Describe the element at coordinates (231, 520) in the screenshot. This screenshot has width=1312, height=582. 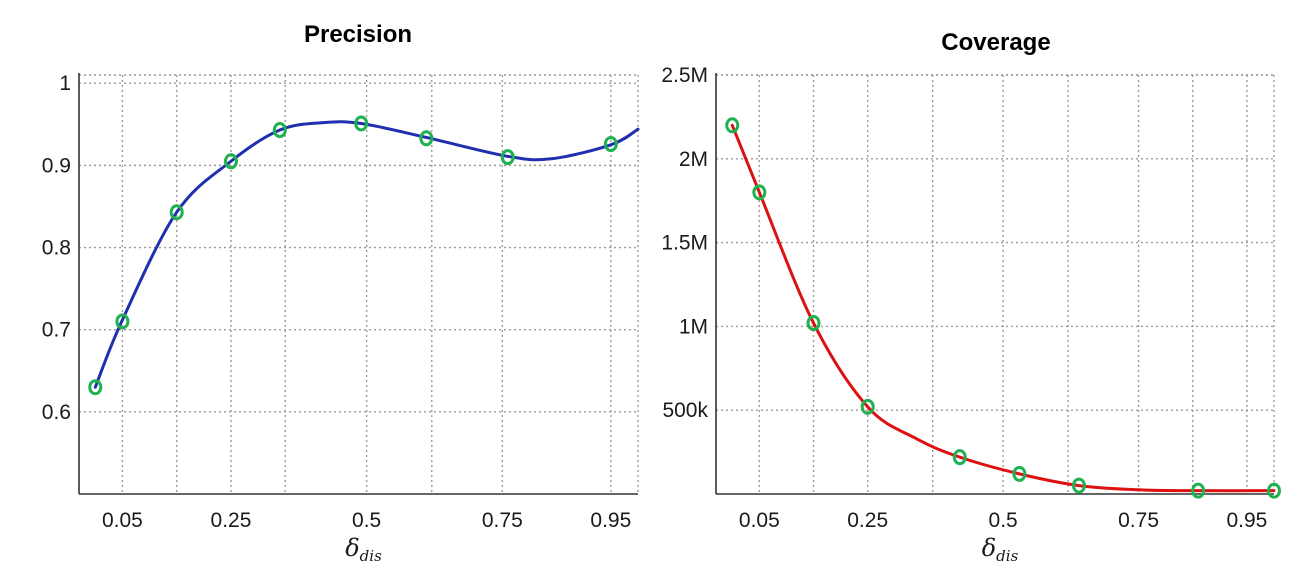
I see `precision-xtick-label-1: 0.25` at that location.